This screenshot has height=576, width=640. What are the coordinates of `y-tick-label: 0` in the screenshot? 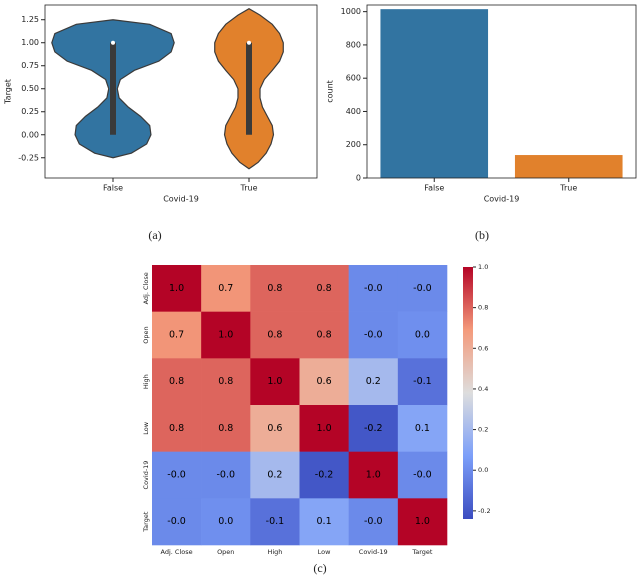 It's located at (358, 178).